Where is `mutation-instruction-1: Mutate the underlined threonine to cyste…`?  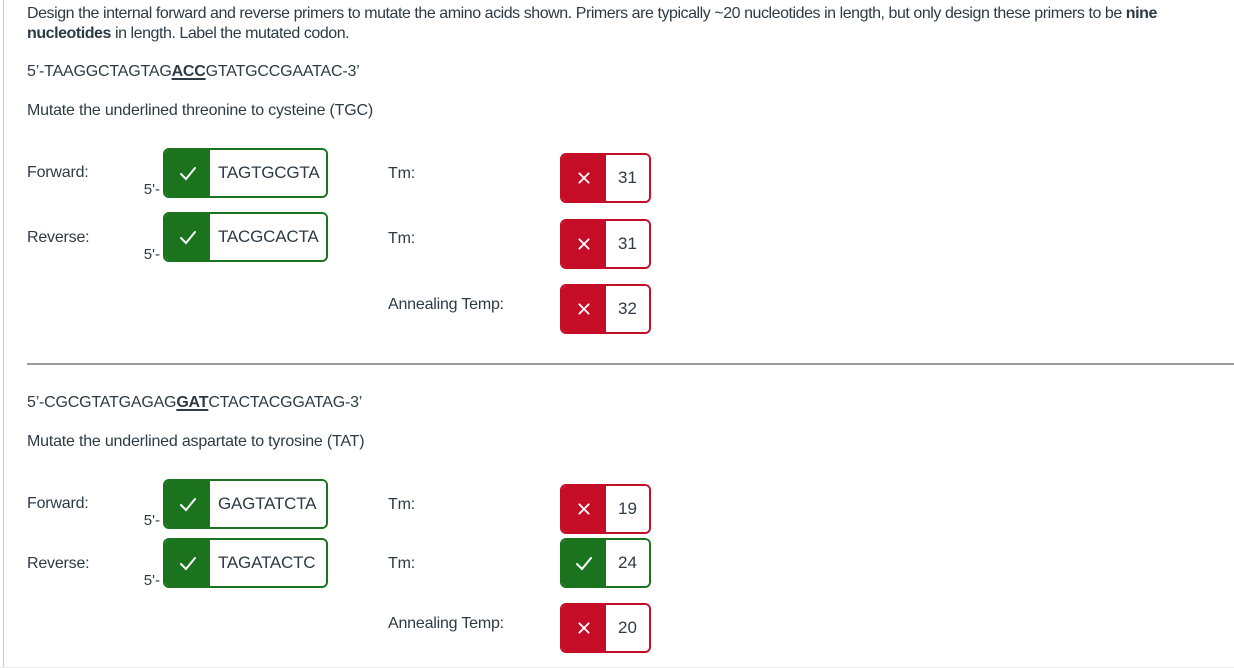
mutation-instruction-1: Mutate the underlined threonine to cyste… is located at coordinates (200, 110).